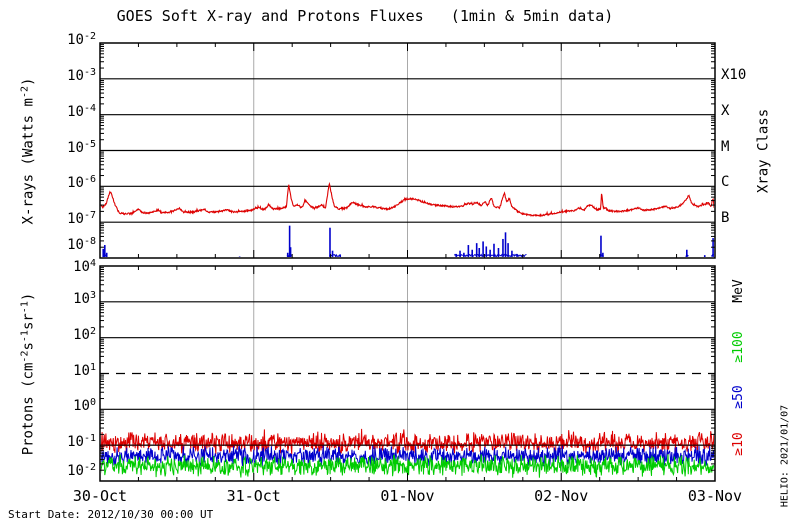  Describe the element at coordinates (84, 266) in the screenshot. I see `y-tick-label: 10⁴` at that location.